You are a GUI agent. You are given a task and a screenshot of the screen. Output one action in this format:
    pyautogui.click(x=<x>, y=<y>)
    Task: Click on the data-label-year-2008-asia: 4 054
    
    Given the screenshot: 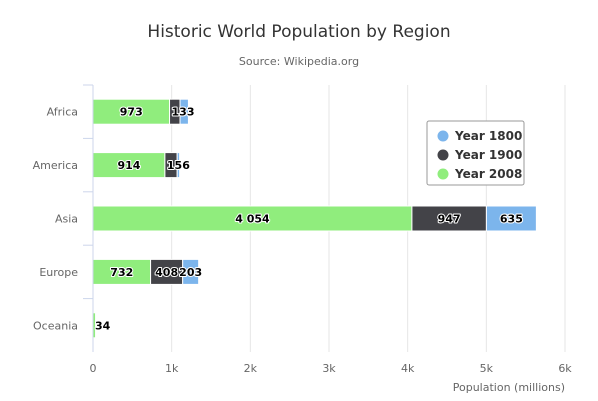 What is the action you would take?
    pyautogui.click(x=252, y=219)
    